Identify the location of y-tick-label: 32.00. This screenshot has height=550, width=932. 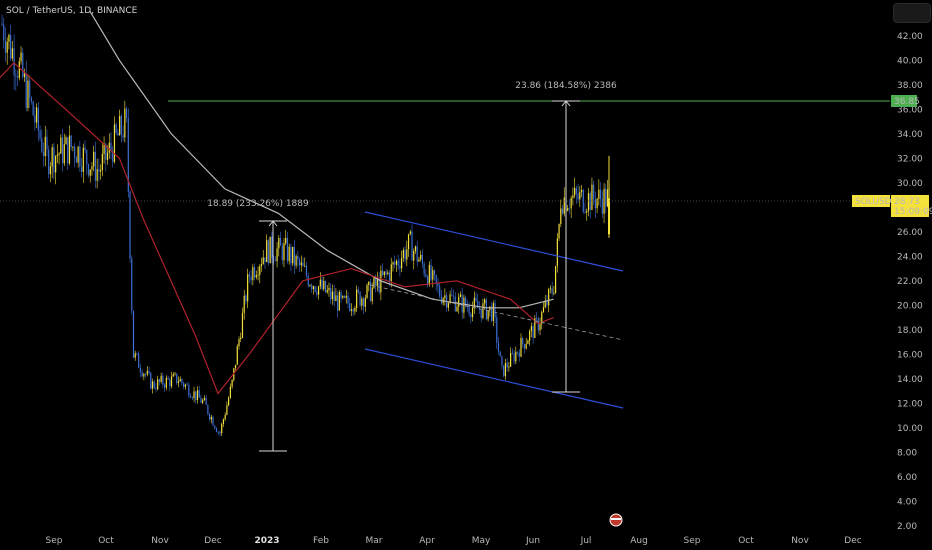
(910, 159).